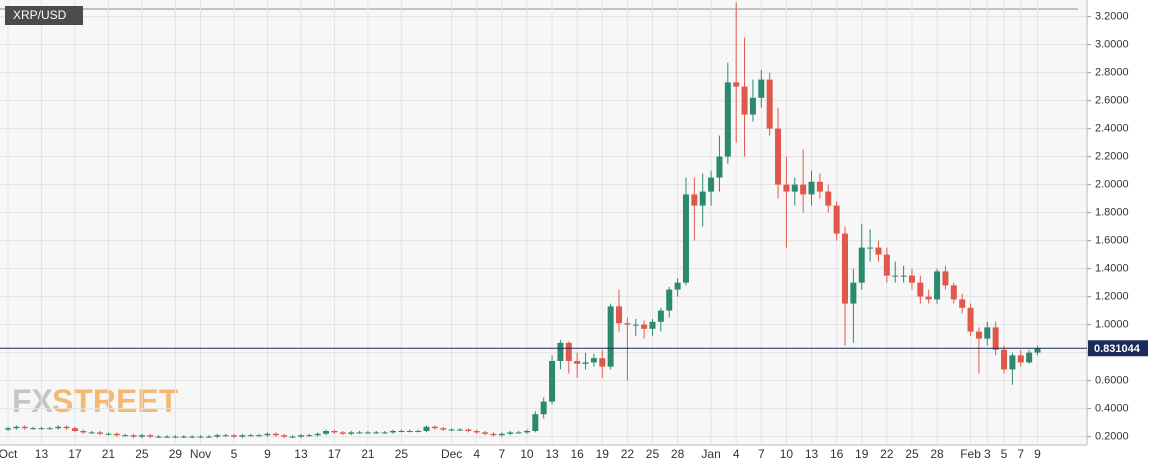 The width and height of the screenshot is (1153, 466). What do you see at coordinates (200, 454) in the screenshot?
I see `x-tick-label: Nov` at bounding box center [200, 454].